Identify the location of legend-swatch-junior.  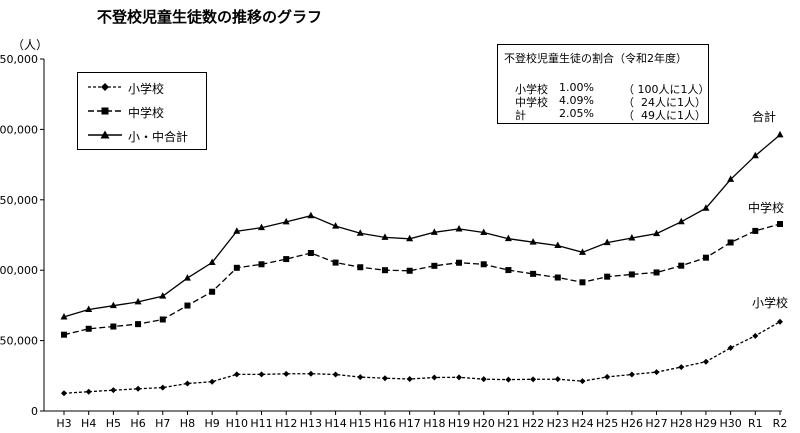
(105, 111).